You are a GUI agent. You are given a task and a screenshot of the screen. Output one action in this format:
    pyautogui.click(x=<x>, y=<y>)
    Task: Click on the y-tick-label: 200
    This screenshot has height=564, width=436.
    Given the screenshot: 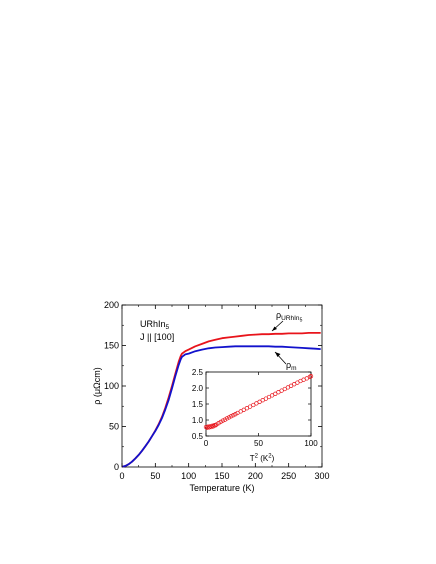 What is the action you would take?
    pyautogui.click(x=111, y=305)
    